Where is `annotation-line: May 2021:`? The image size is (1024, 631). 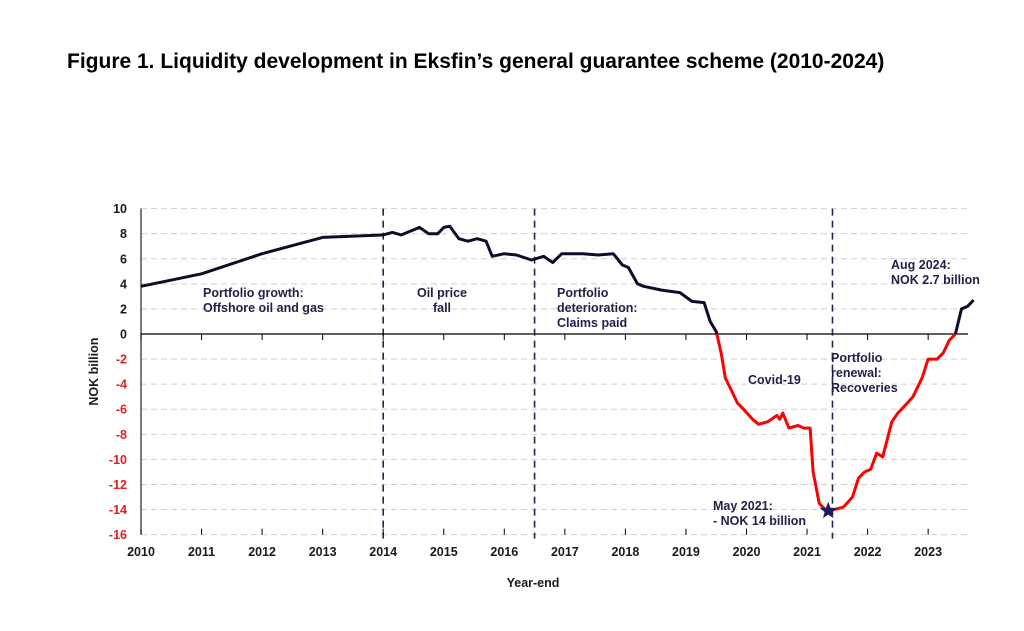 annotation-line: May 2021: is located at coordinates (743, 506).